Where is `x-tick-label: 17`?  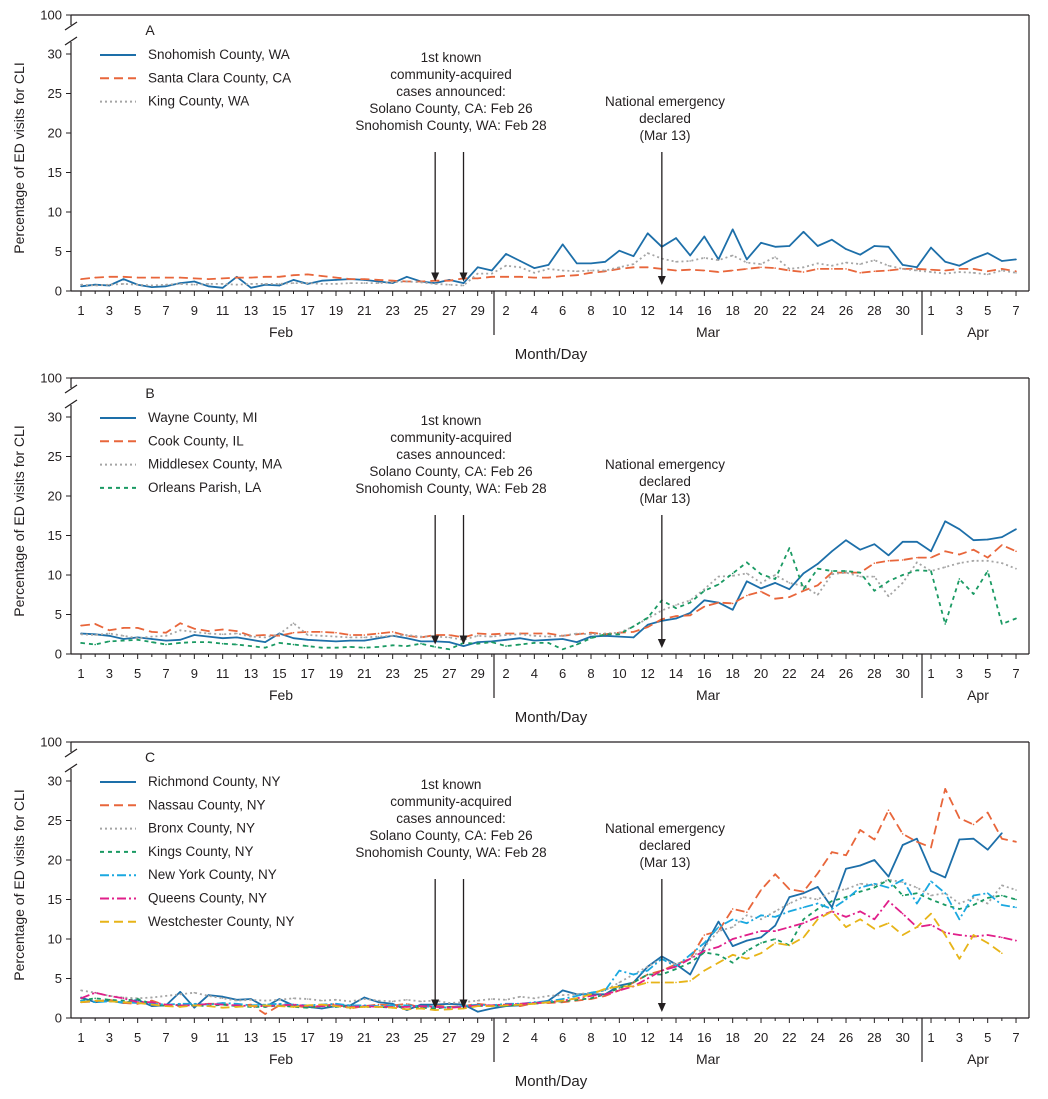
x-tick-label: 17 is located at coordinates (307, 673).